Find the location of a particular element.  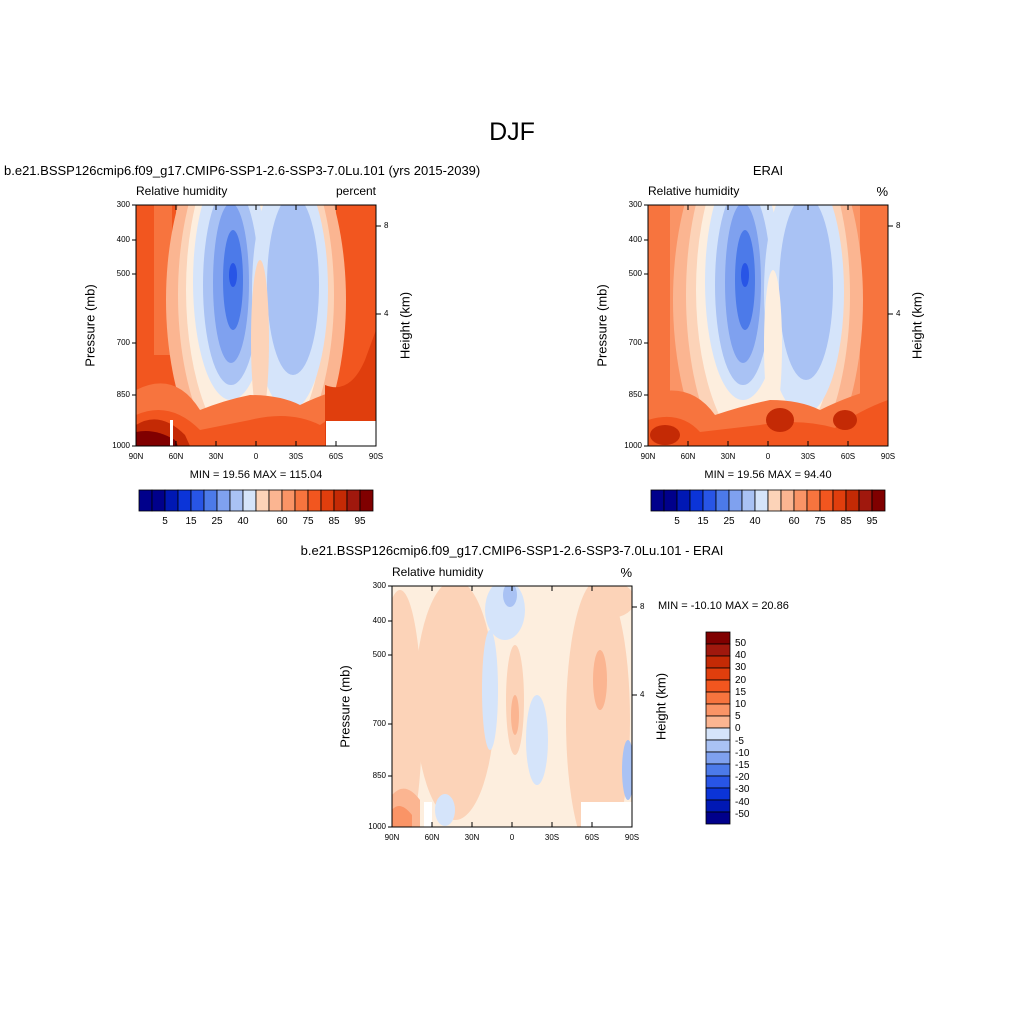

panel2-y2tick-label: 4 is located at coordinates (898, 313).